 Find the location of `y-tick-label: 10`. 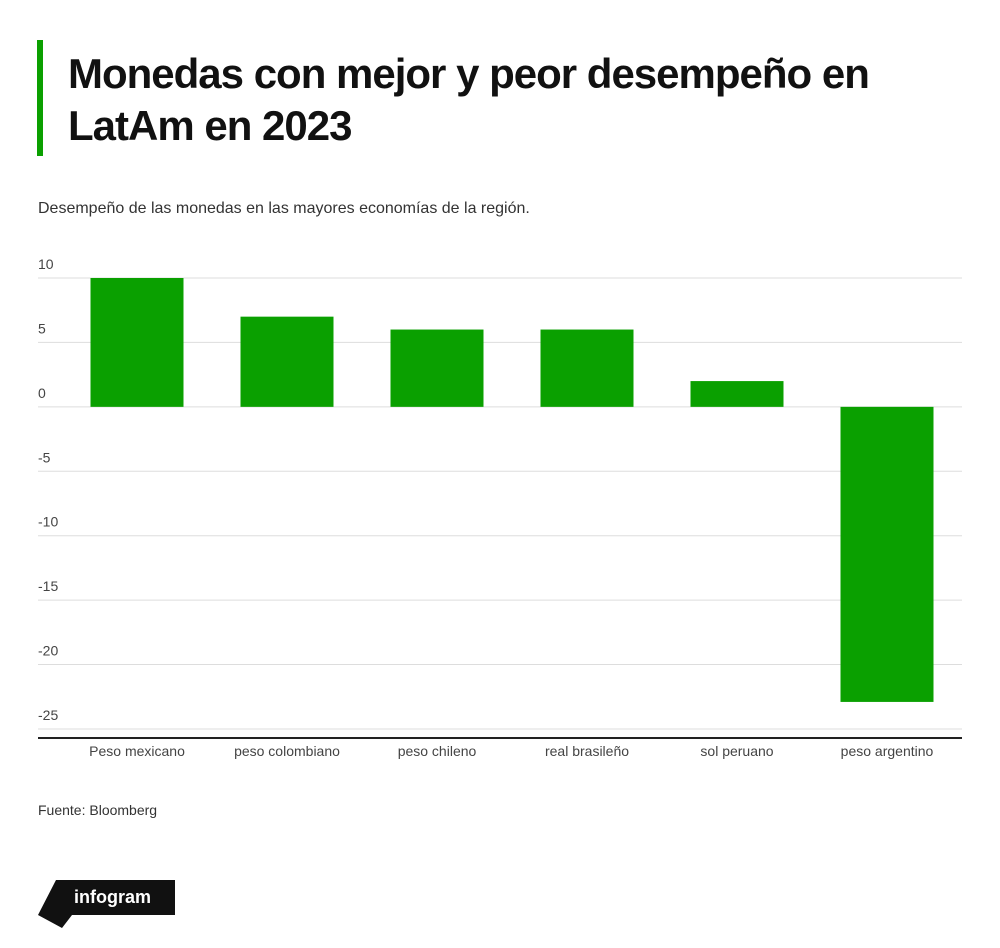

y-tick-label: 10 is located at coordinates (46, 264).